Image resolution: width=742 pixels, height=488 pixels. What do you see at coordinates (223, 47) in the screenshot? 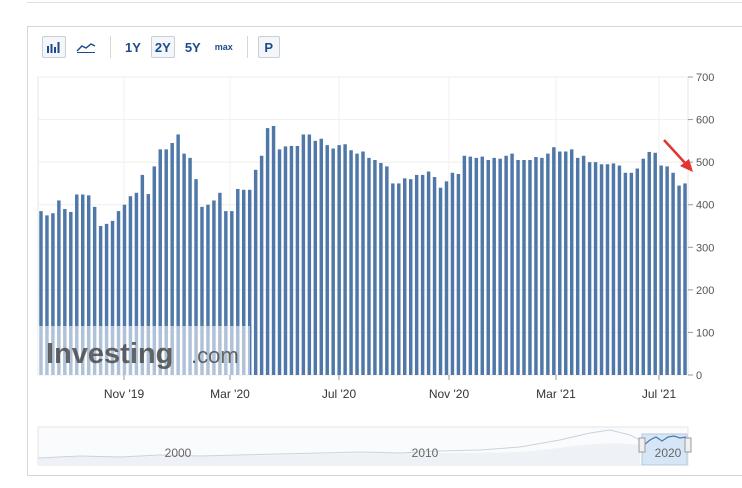
I see `range-max-button: max` at bounding box center [223, 47].